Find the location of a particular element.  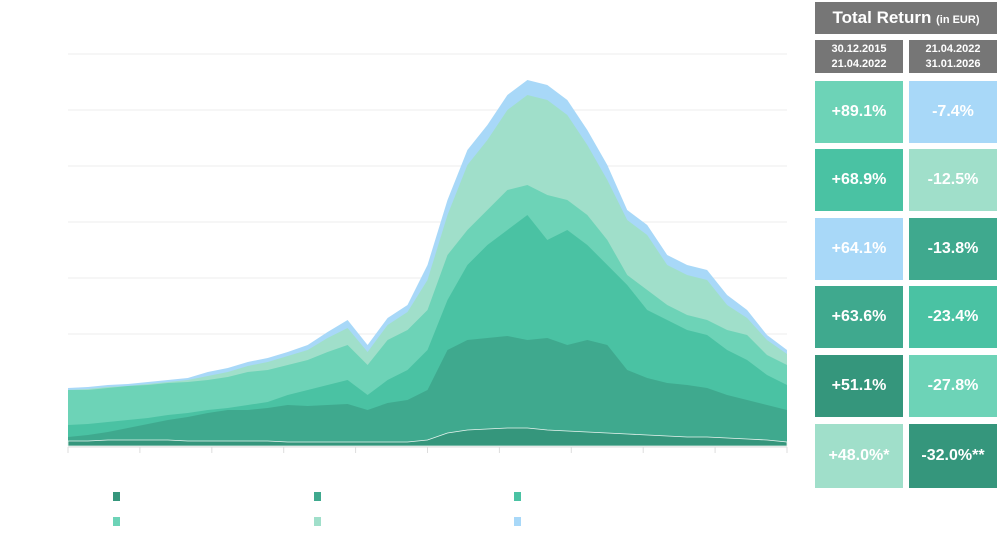

period-2-return-cell: -7.4% is located at coordinates (953, 112).